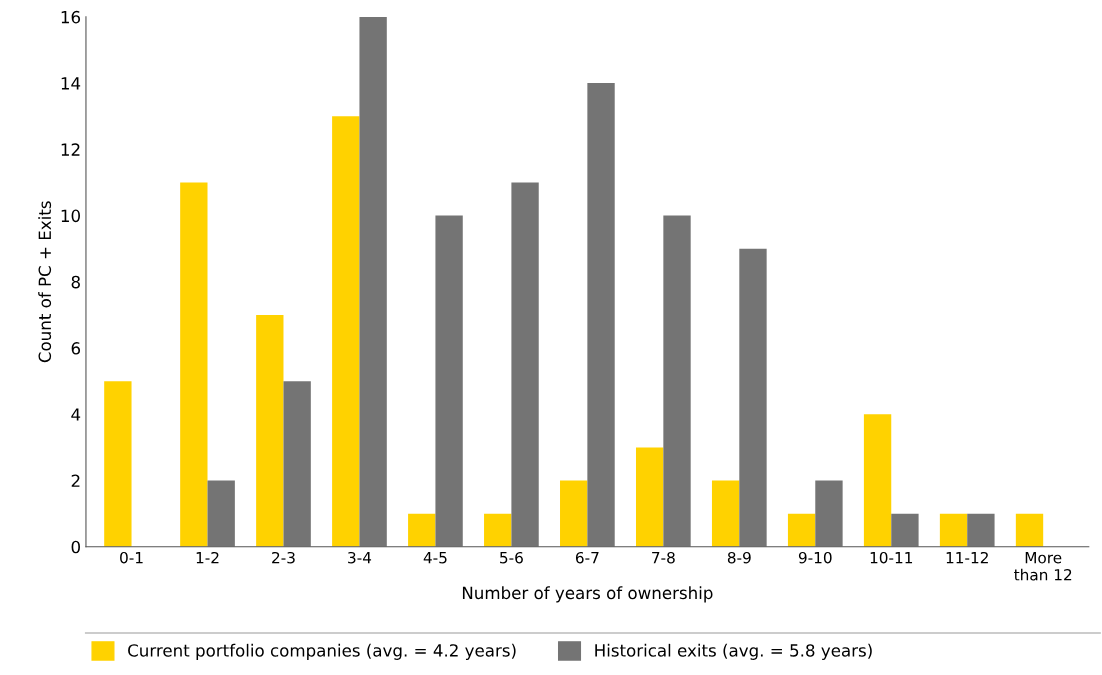 The width and height of the screenshot is (1102, 675). What do you see at coordinates (207, 557) in the screenshot?
I see `x-tick-label: 1-2` at bounding box center [207, 557].